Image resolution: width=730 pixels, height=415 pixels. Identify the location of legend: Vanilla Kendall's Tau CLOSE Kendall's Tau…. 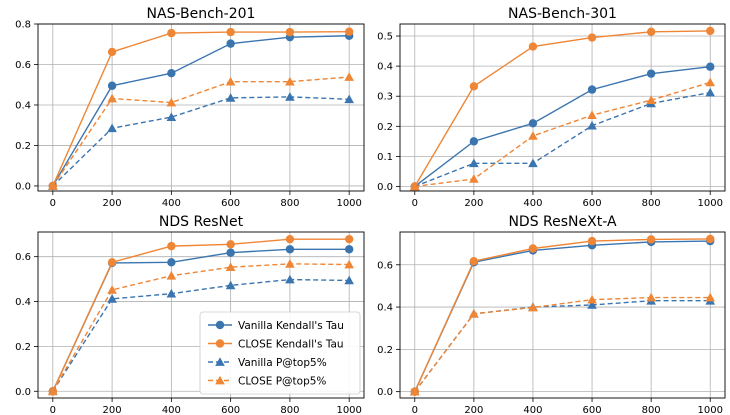
(280, 353).